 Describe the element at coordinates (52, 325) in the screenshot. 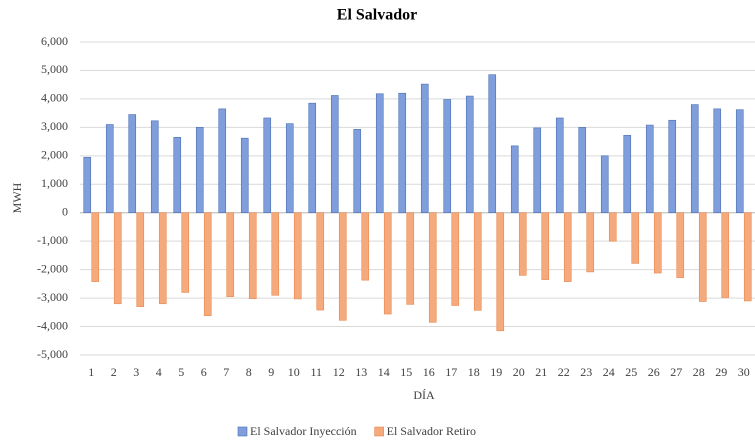

I see `y-tick-label: -4,000` at that location.